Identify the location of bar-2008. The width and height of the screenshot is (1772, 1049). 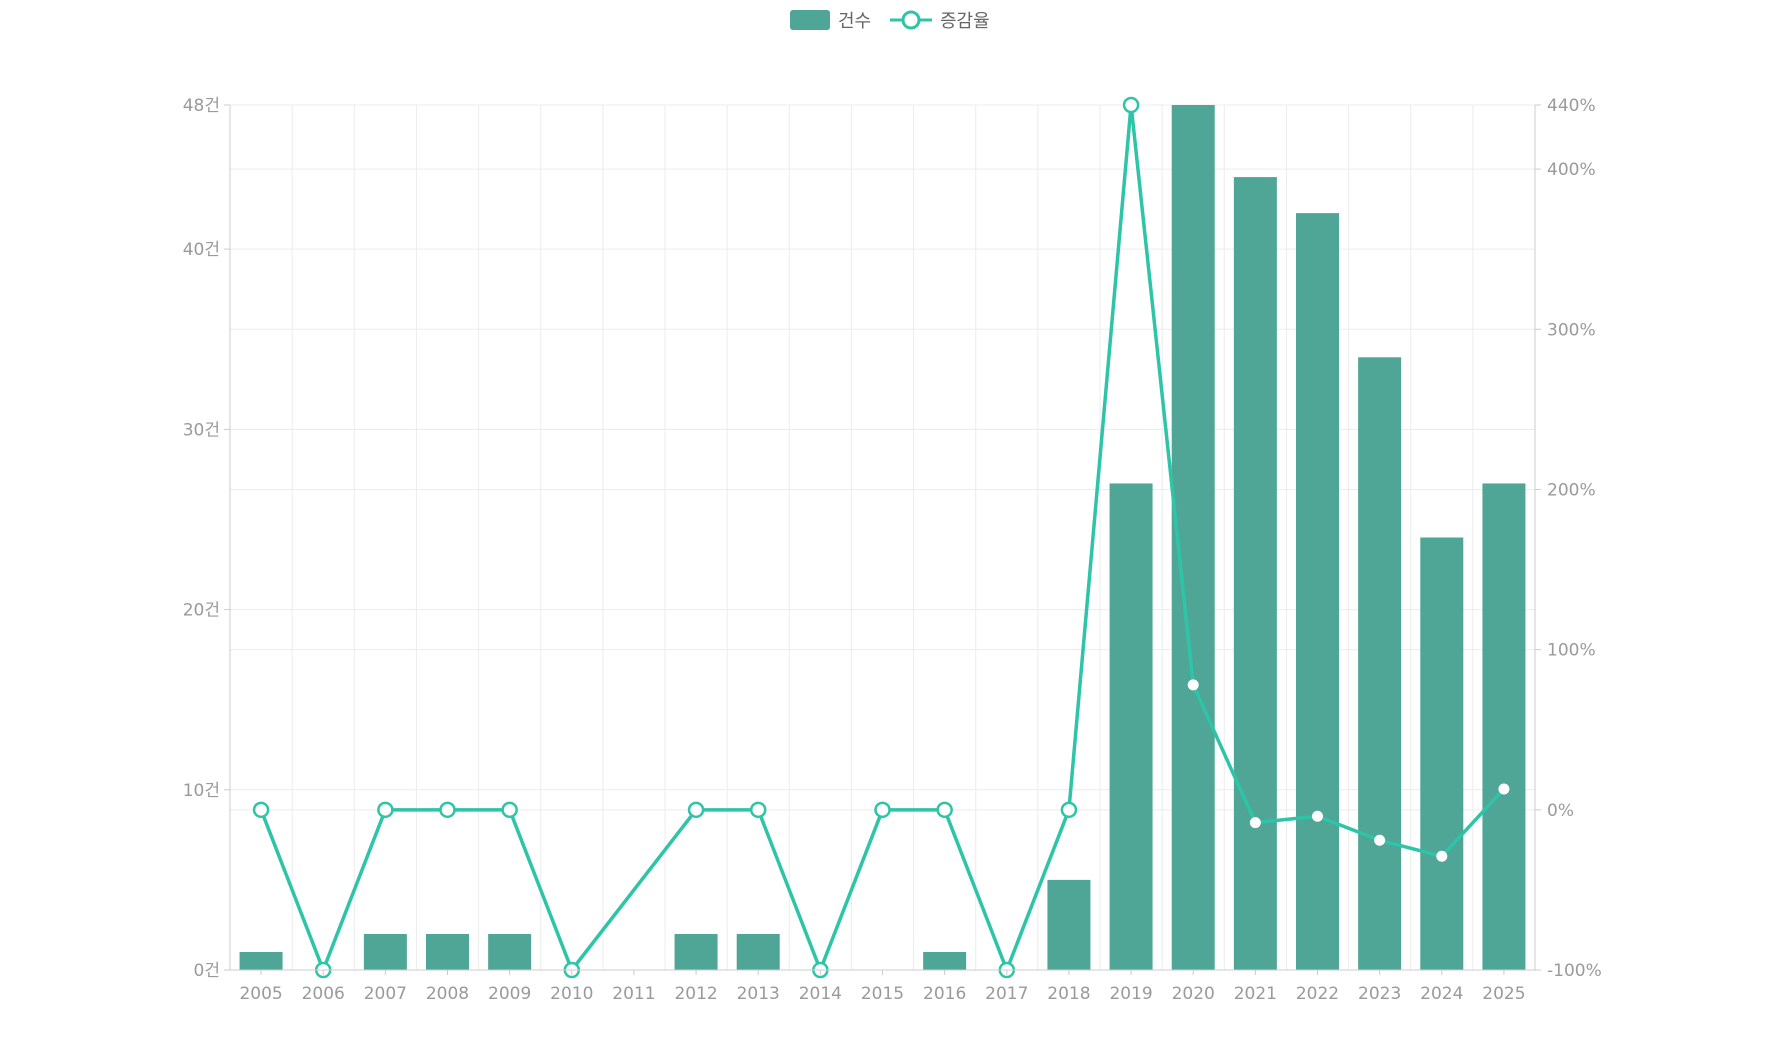
(447, 951).